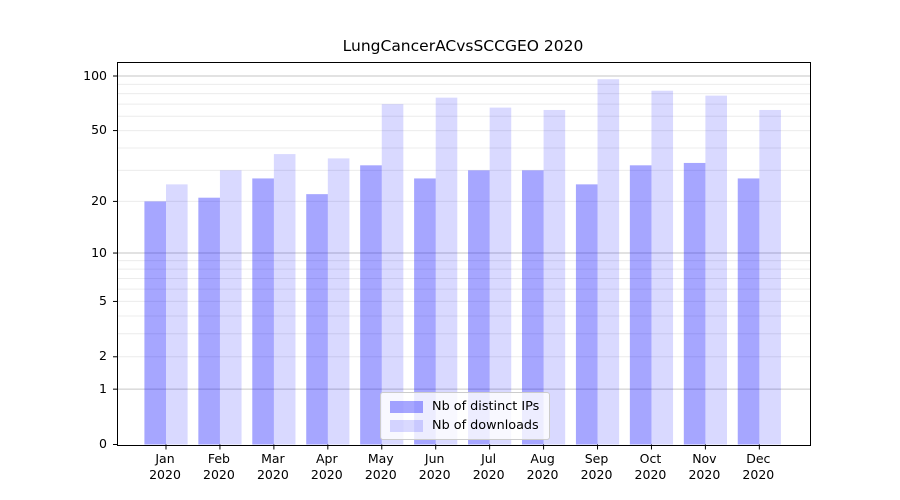 The width and height of the screenshot is (900, 500). What do you see at coordinates (230, 307) in the screenshot?
I see `bar-downloads-feb` at bounding box center [230, 307].